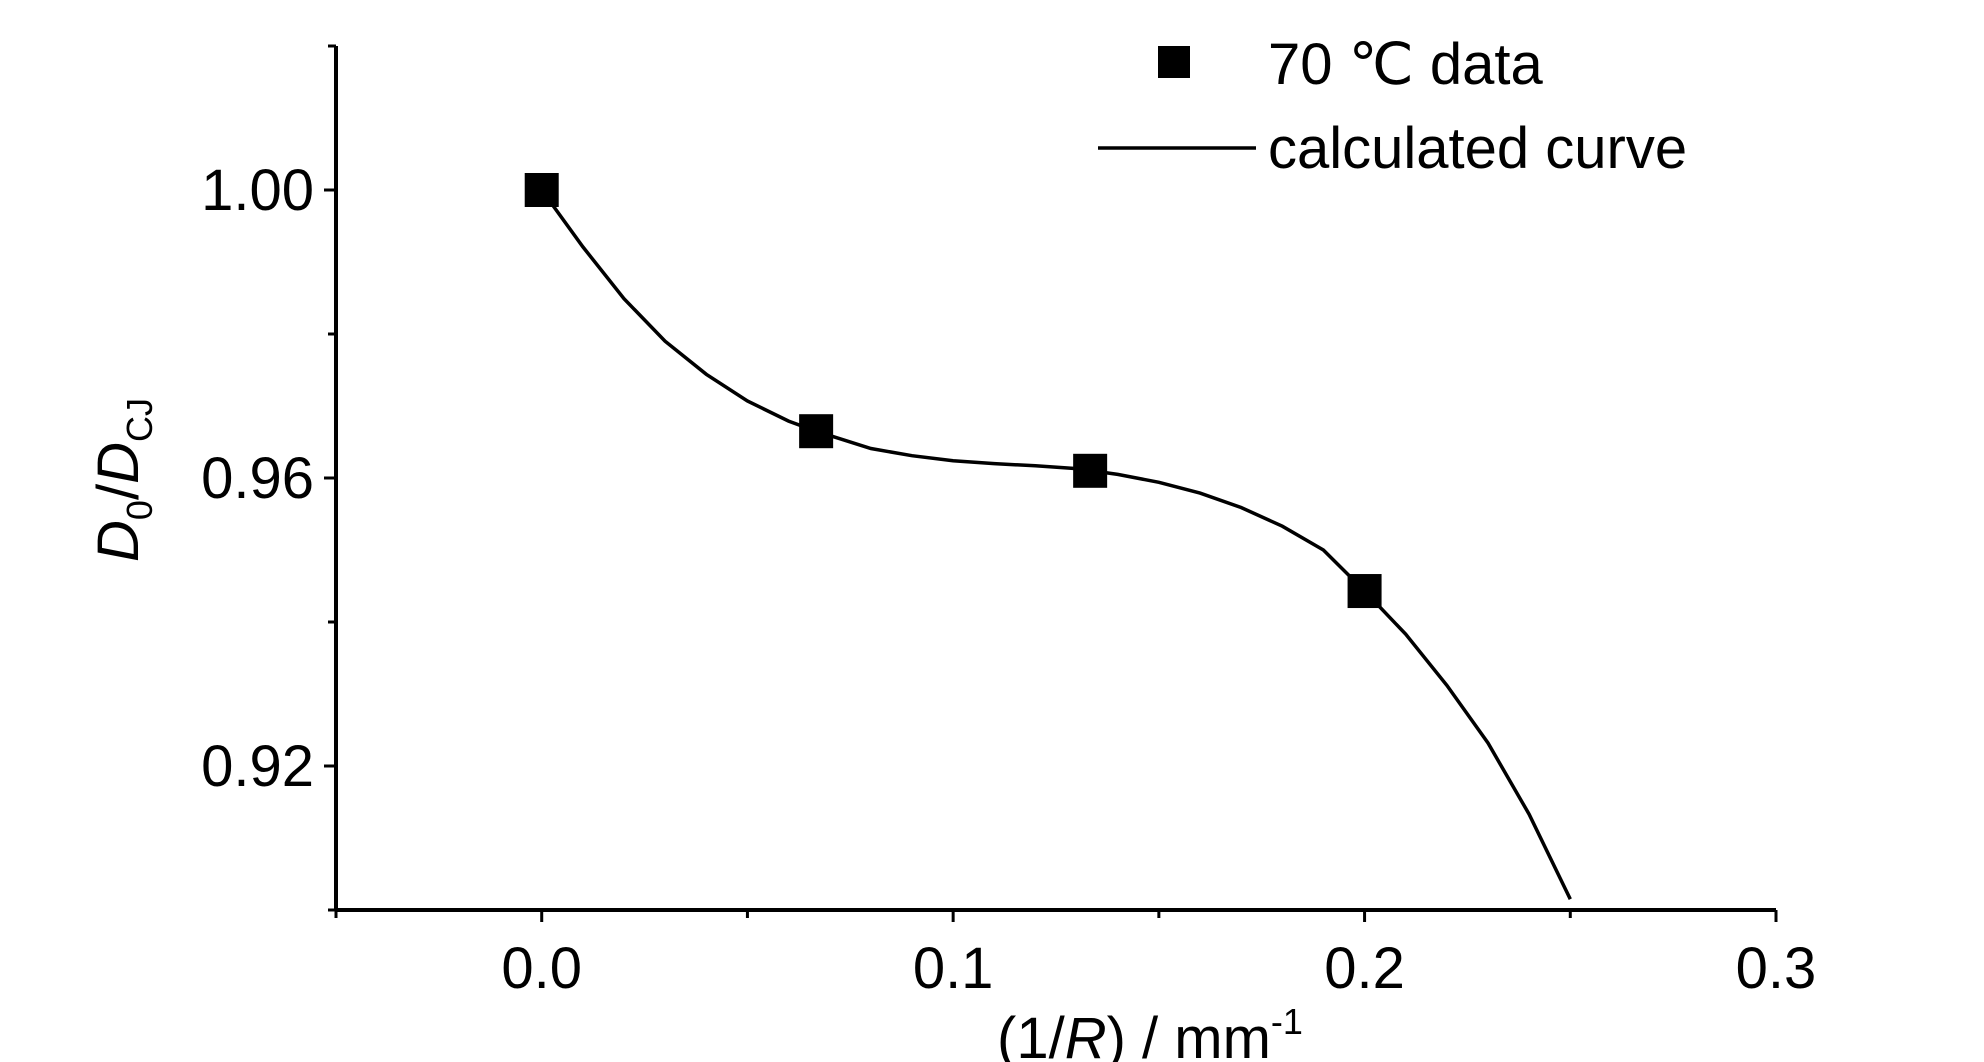  Describe the element at coordinates (1174, 62) in the screenshot. I see `legend-marker-data` at that location.